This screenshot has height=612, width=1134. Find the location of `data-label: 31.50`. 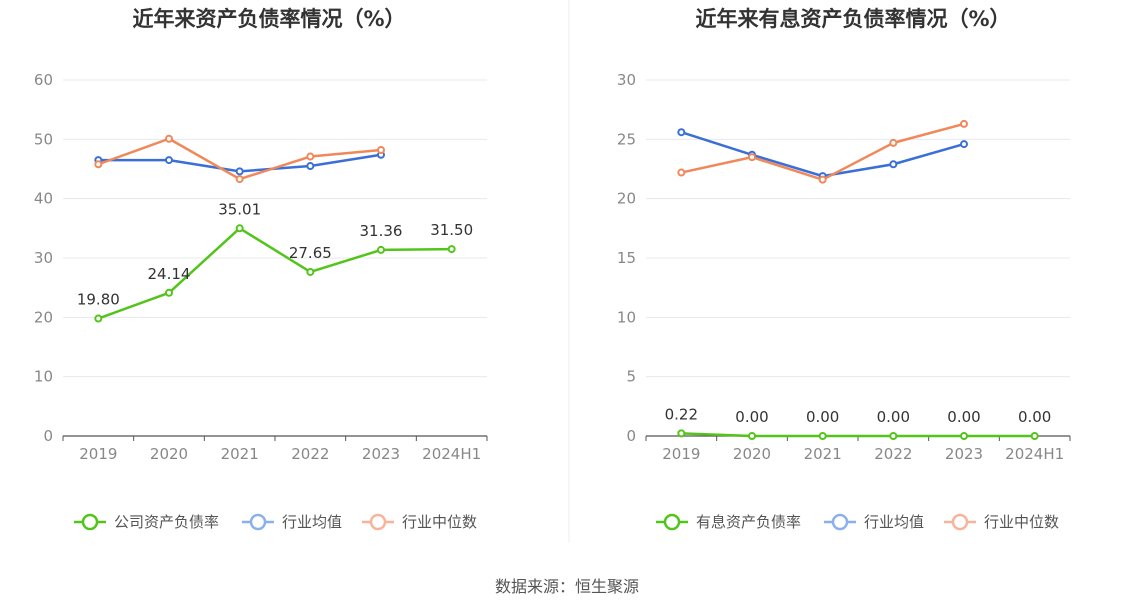

data-label: 31.50 is located at coordinates (451, 230).